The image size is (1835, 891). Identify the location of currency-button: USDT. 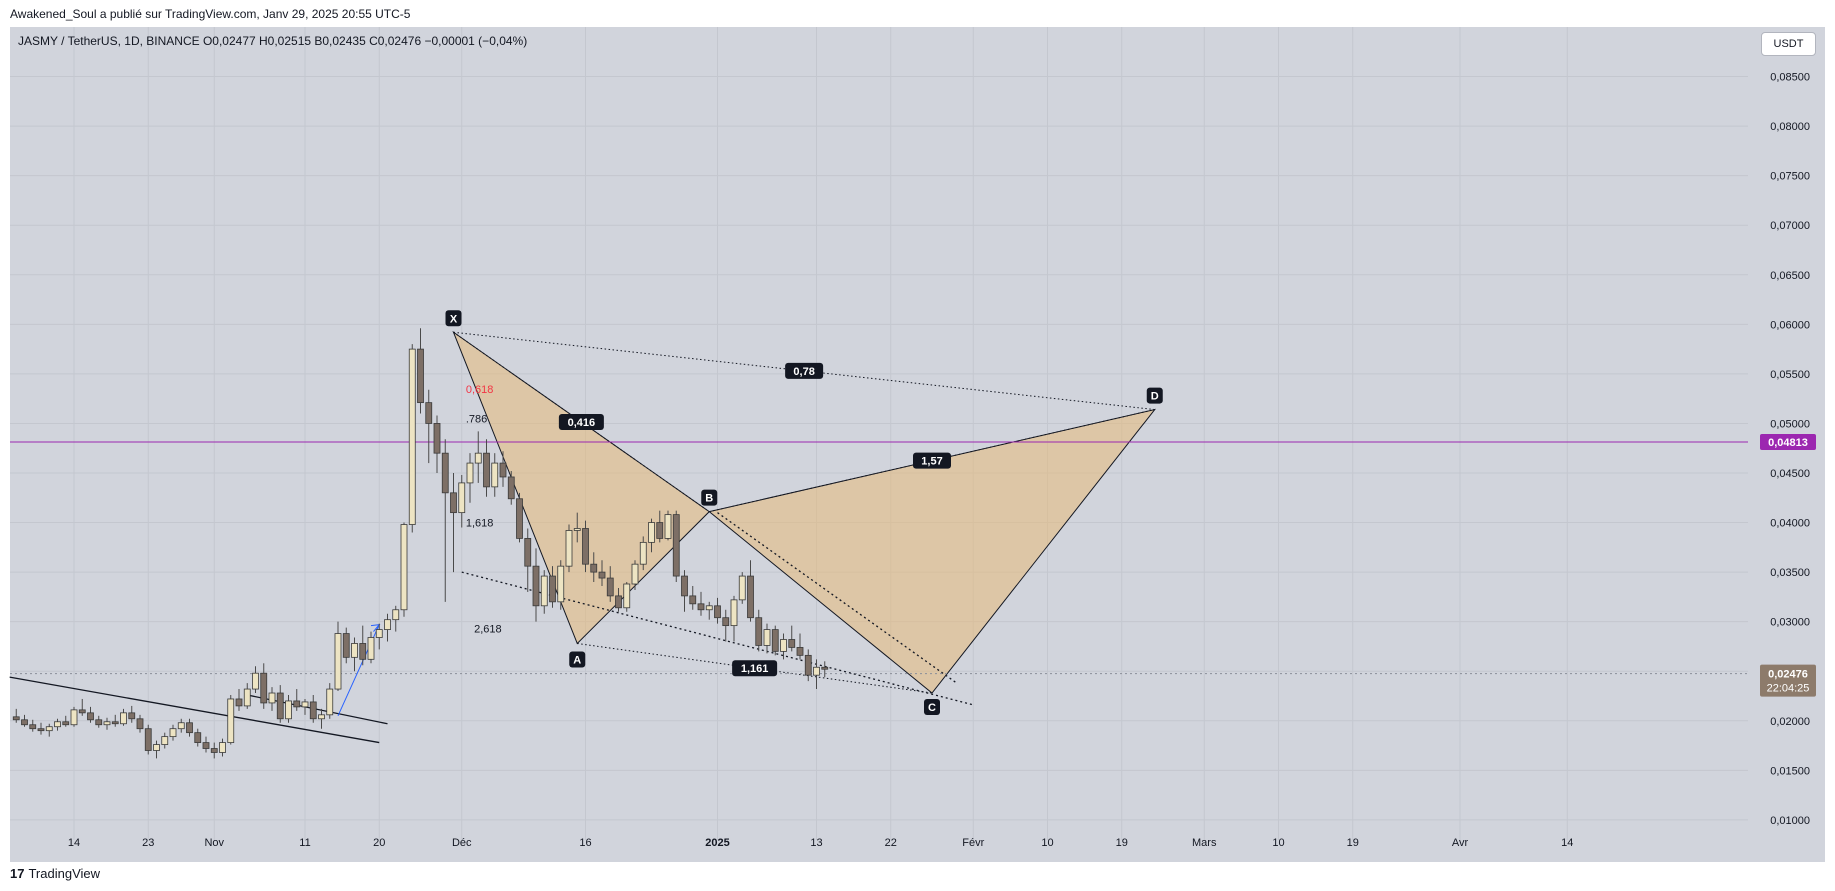
(1788, 44).